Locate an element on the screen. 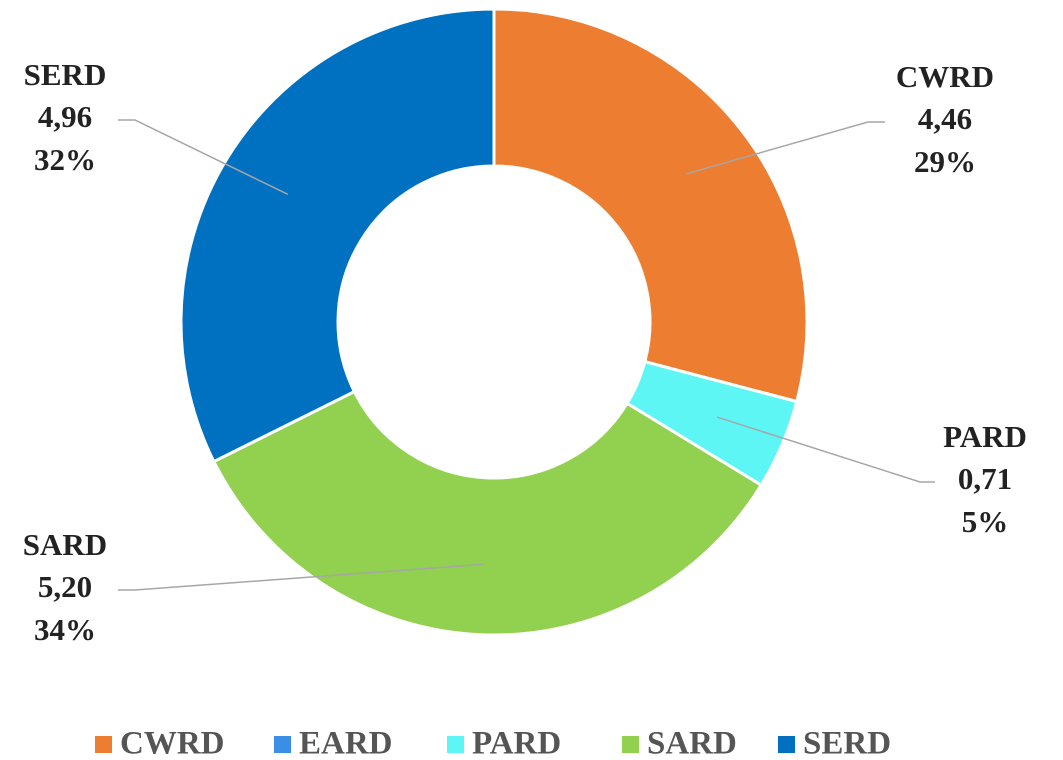 This screenshot has width=1063, height=760. data-label-percent: 34% is located at coordinates (65, 629).